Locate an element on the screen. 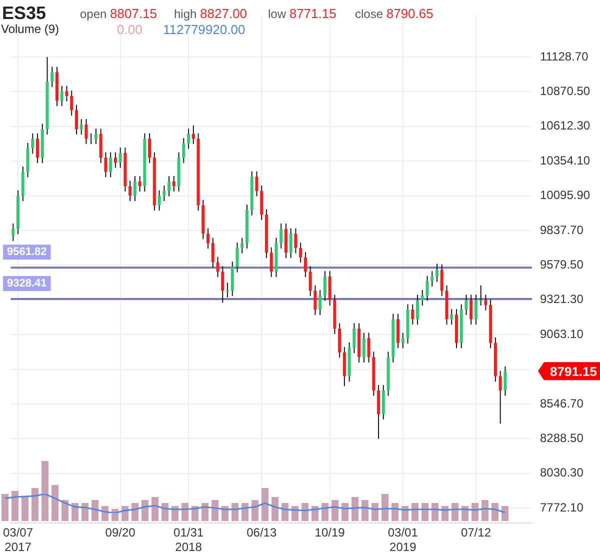 This screenshot has width=600, height=558. annotation: open 8807.15 is located at coordinates (119, 13).